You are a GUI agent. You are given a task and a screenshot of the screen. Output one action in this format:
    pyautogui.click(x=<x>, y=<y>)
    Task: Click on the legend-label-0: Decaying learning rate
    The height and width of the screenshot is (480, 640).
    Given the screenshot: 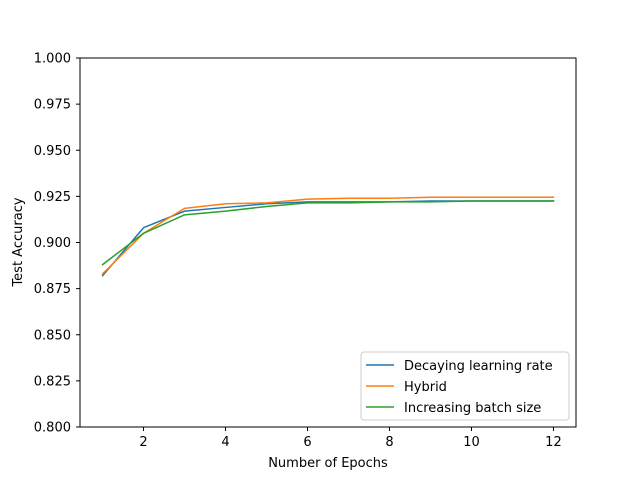 What is the action you would take?
    pyautogui.click(x=478, y=366)
    